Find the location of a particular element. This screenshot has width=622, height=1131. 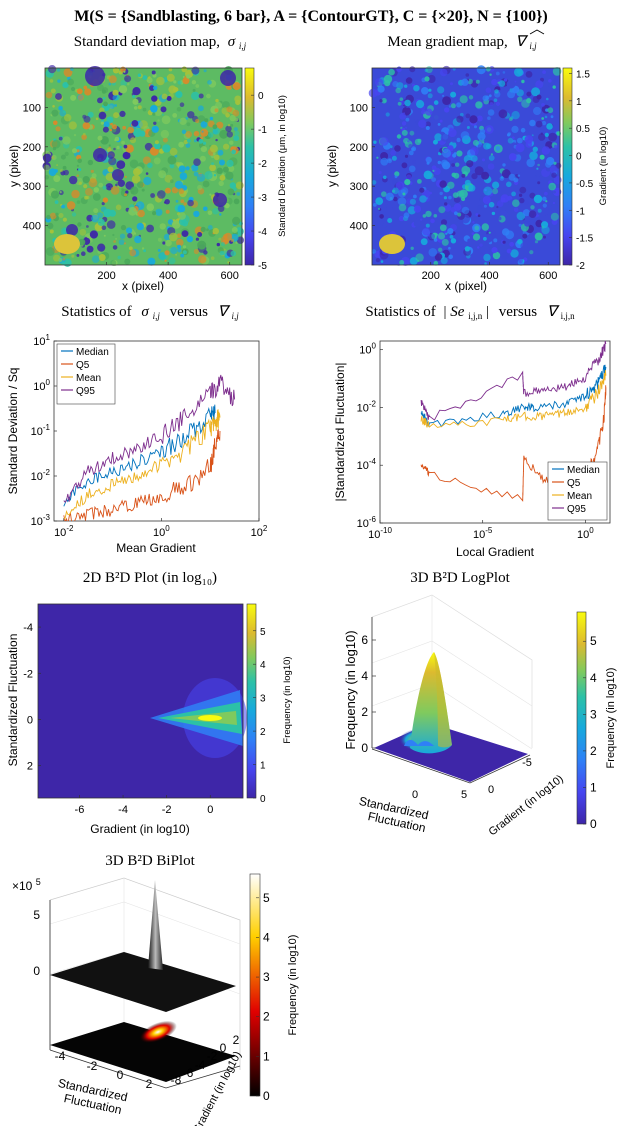

ytick-label: 10⁰ is located at coordinates (367, 349).